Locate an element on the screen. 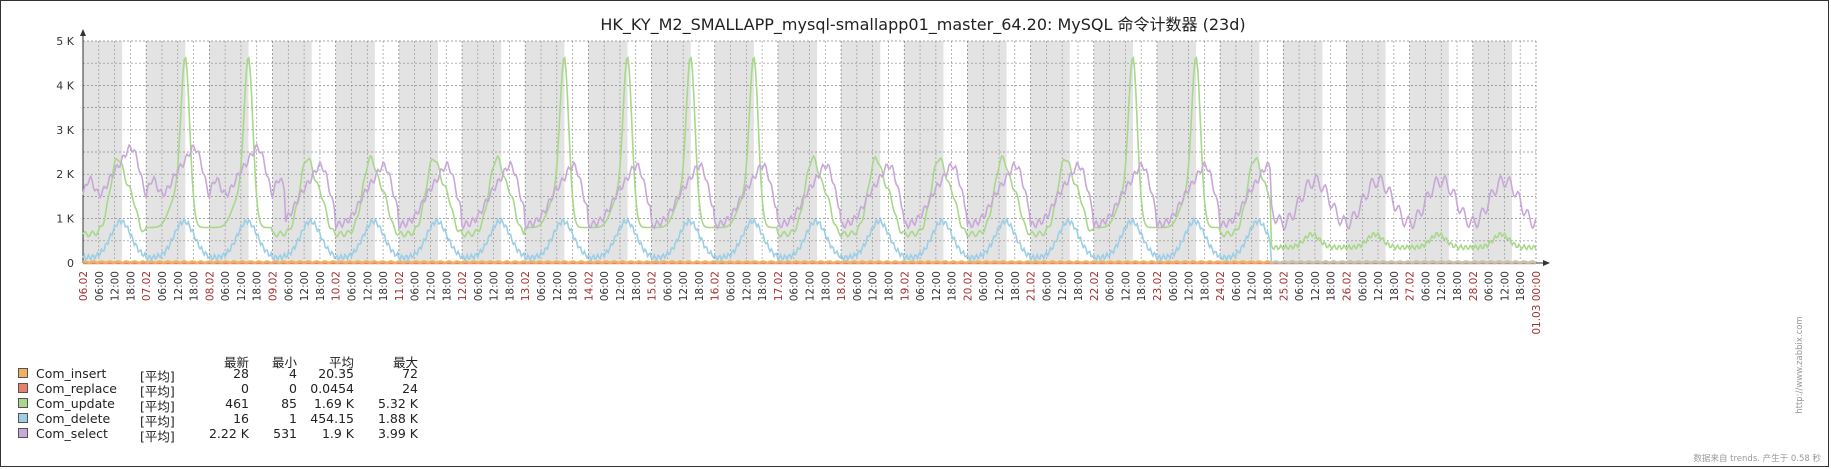  legend-row-com-update: Com_update [平均] 461 85 1.69 K 5.32 K is located at coordinates (228, 405).